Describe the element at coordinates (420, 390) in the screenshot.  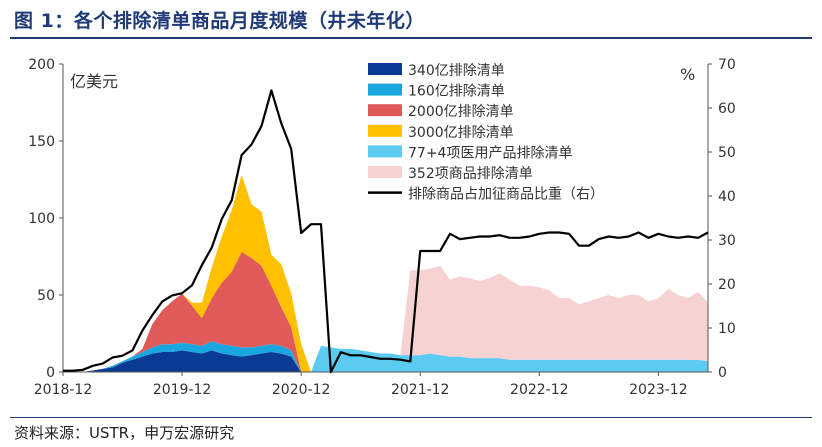
I see `x-tick-label: 2021-12` at that location.